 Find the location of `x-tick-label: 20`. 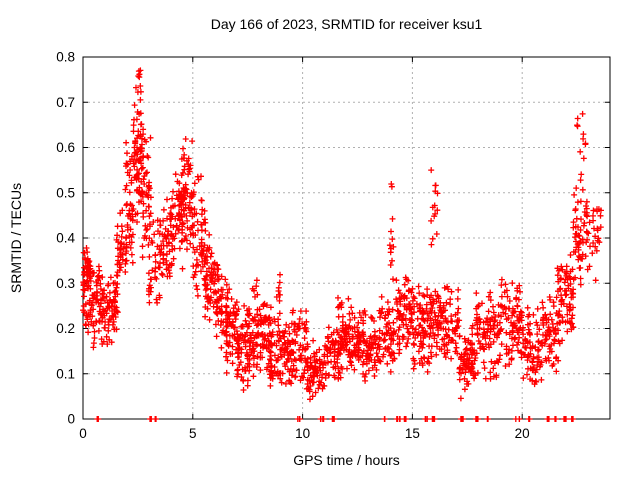

x-tick-label: 20 is located at coordinates (522, 433).